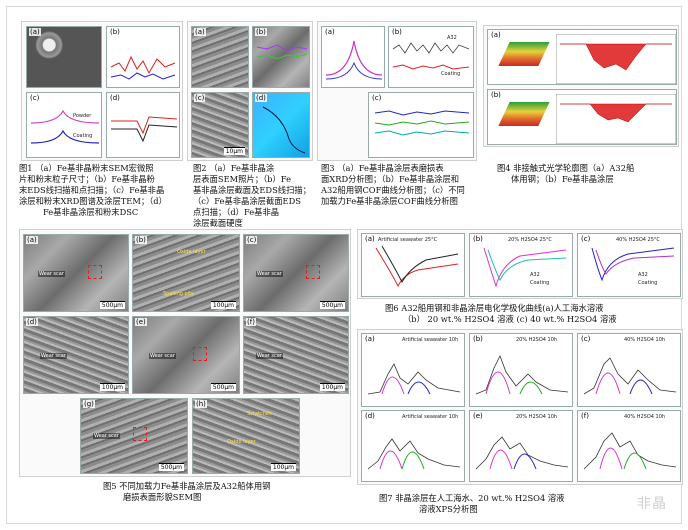 The width and height of the screenshot is (688, 530). Describe the element at coordinates (102, 91) in the screenshot. I see `figure-1: (a) (b) (c) Powder Coating (d)` at that location.